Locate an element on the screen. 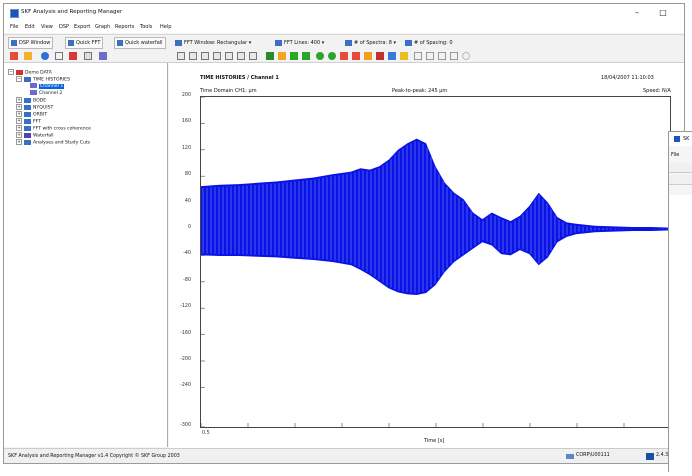 This screenshot has height=476, width=692. tag-icon is located at coordinates (368, 56).